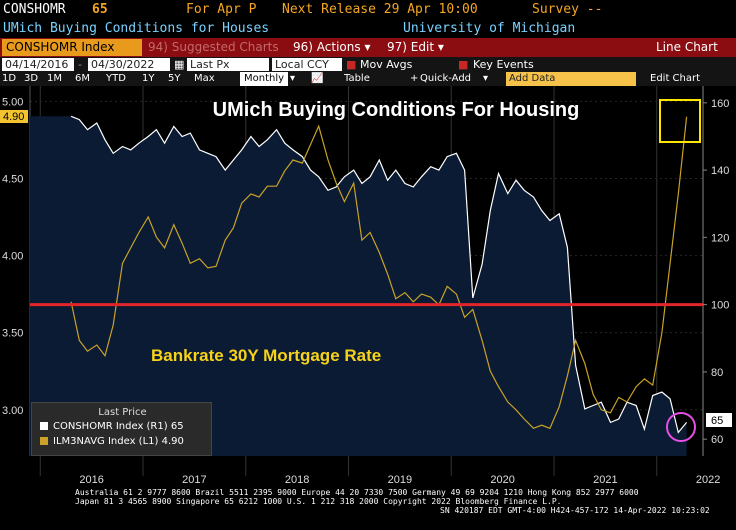  I want to click on period-3d: 3D, so click(31, 78).